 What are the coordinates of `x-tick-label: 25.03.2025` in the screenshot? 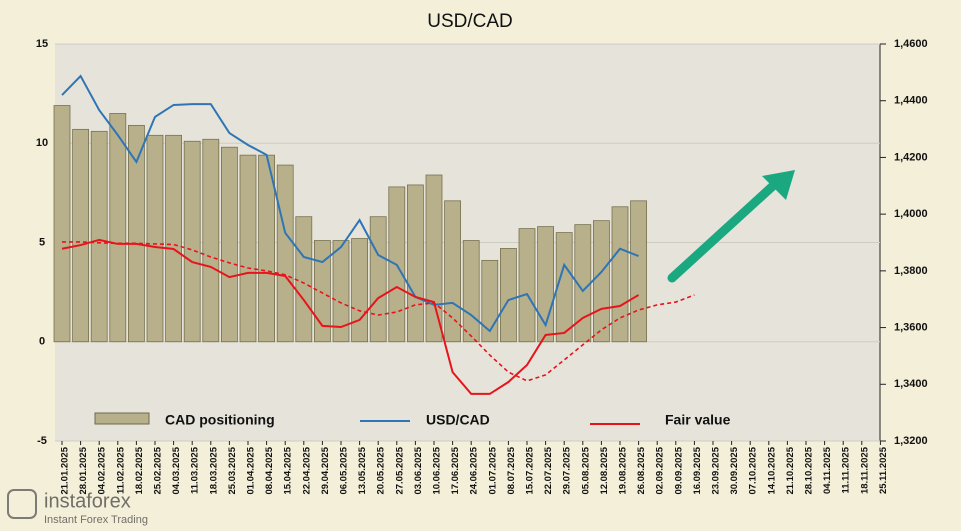 It's located at (232, 470).